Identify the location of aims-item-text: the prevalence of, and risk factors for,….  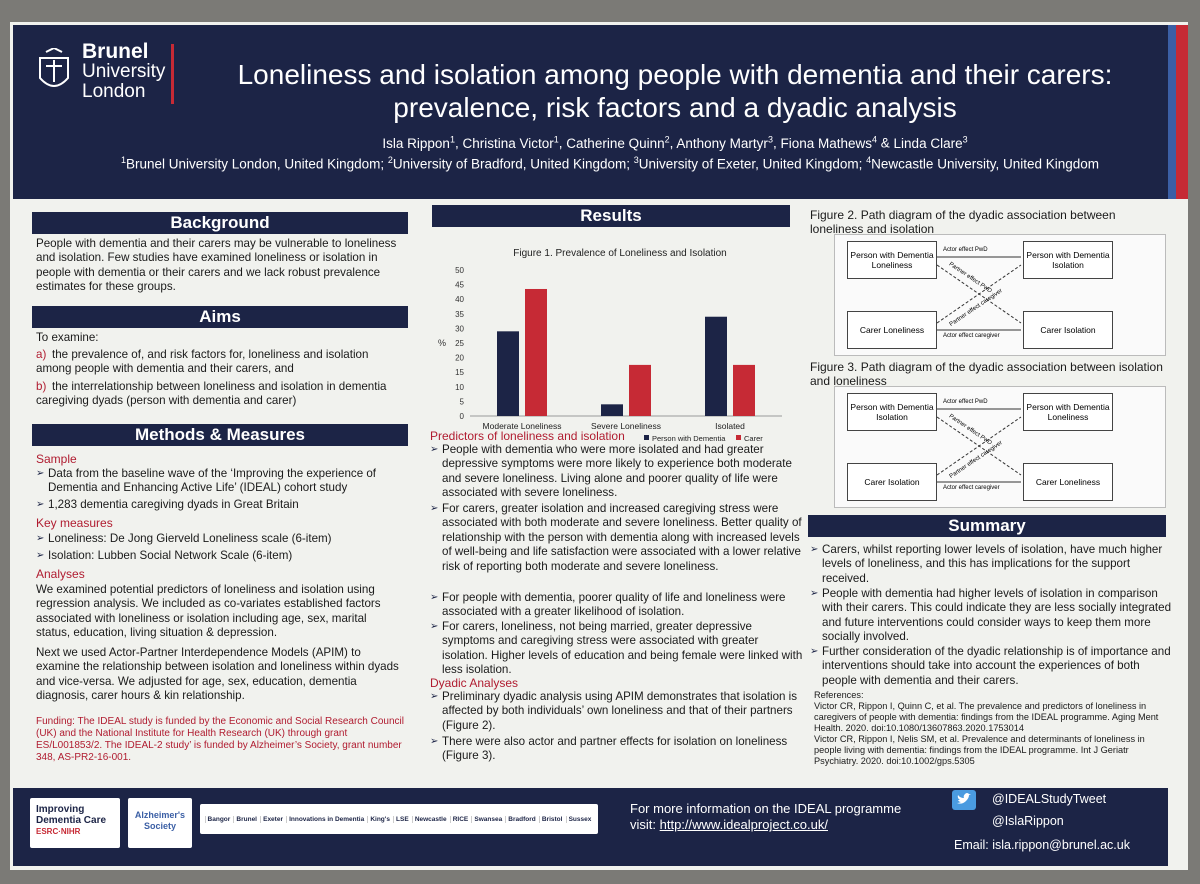
(202, 362).